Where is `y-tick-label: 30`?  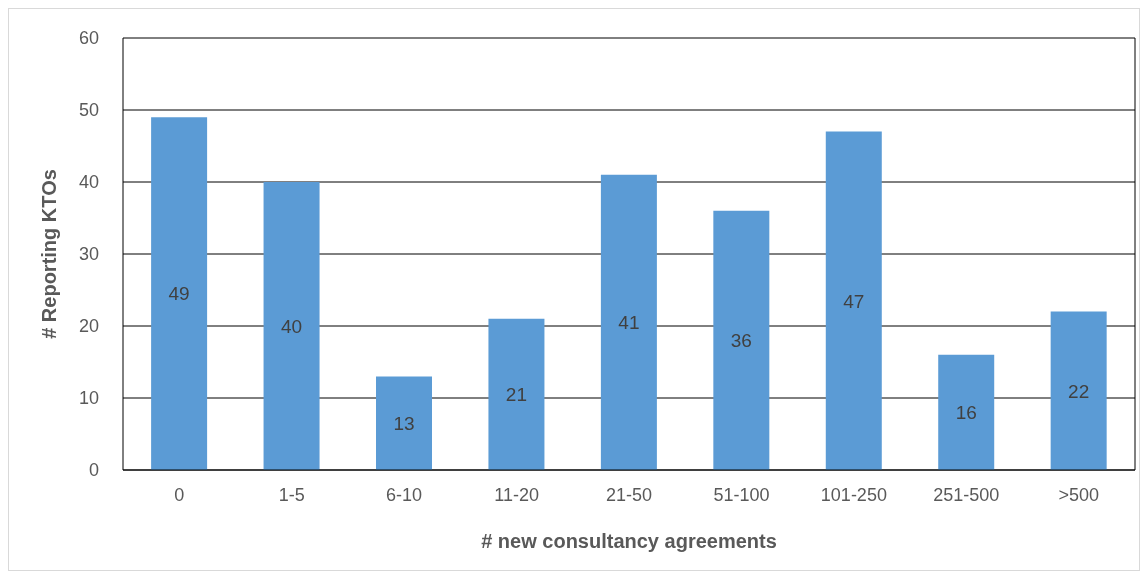
y-tick-label: 30 is located at coordinates (88, 254).